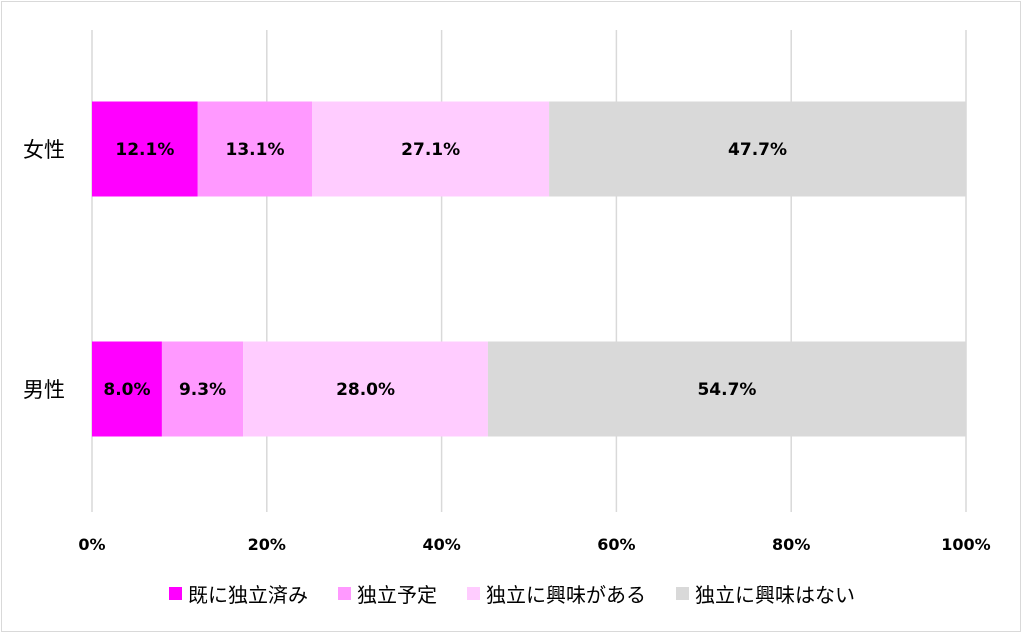 This screenshot has height=635, width=1024. Describe the element at coordinates (267, 544) in the screenshot. I see `x-tick-label: 20%` at that location.